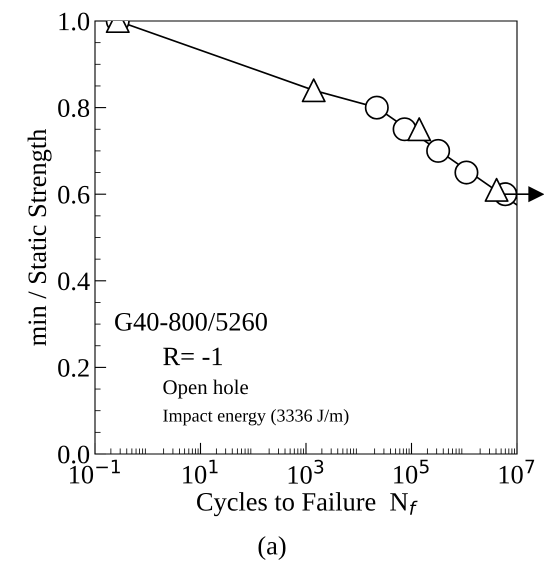 The image size is (544, 572). What do you see at coordinates (74, 108) in the screenshot?
I see `y-tick-label: 0.8` at bounding box center [74, 108].